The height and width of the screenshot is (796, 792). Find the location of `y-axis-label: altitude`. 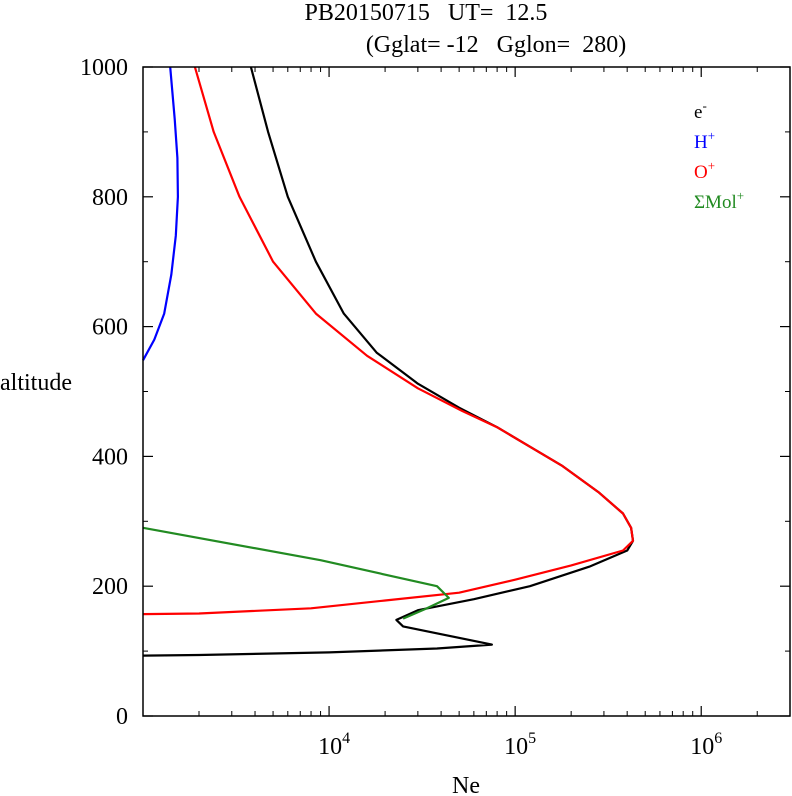

y-axis-label: altitude is located at coordinates (36, 383).